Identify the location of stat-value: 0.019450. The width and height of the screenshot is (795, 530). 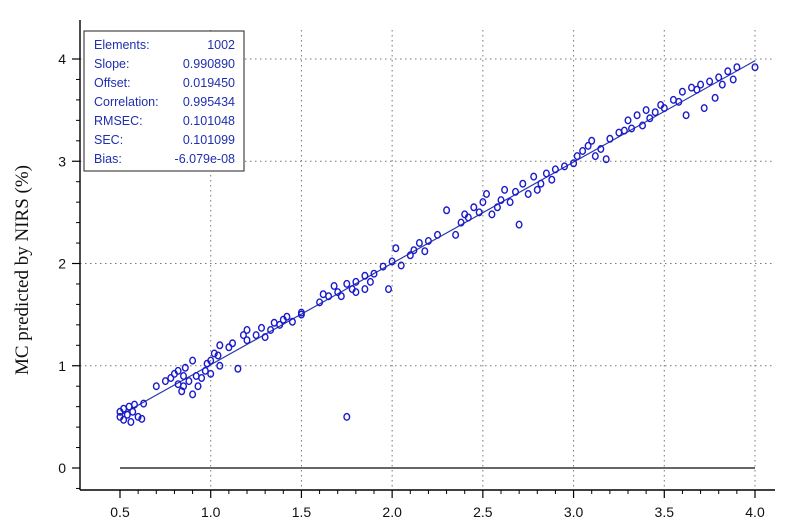
(209, 83).